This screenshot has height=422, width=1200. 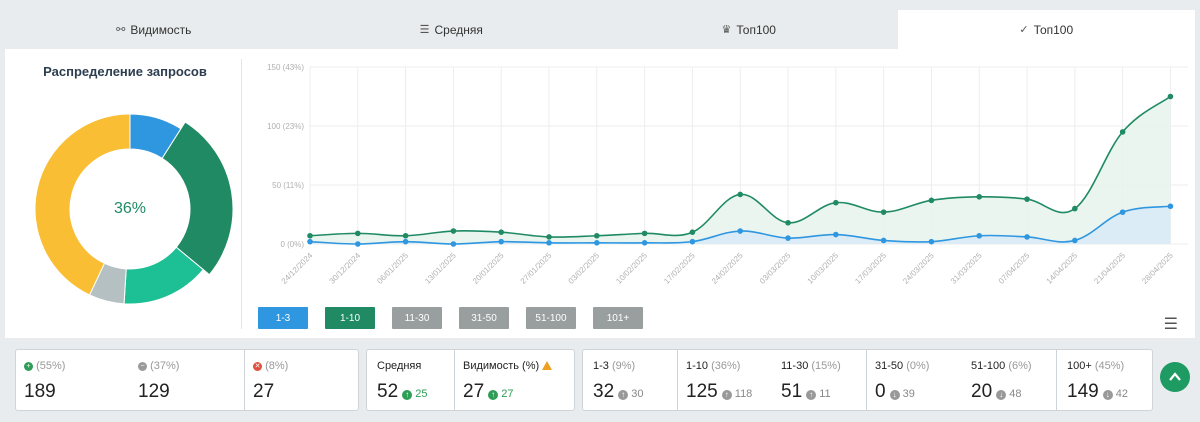 What do you see at coordinates (515, 380) in the screenshot?
I see `stat-visibility: Видимость (%) 27 ↑ 27` at bounding box center [515, 380].